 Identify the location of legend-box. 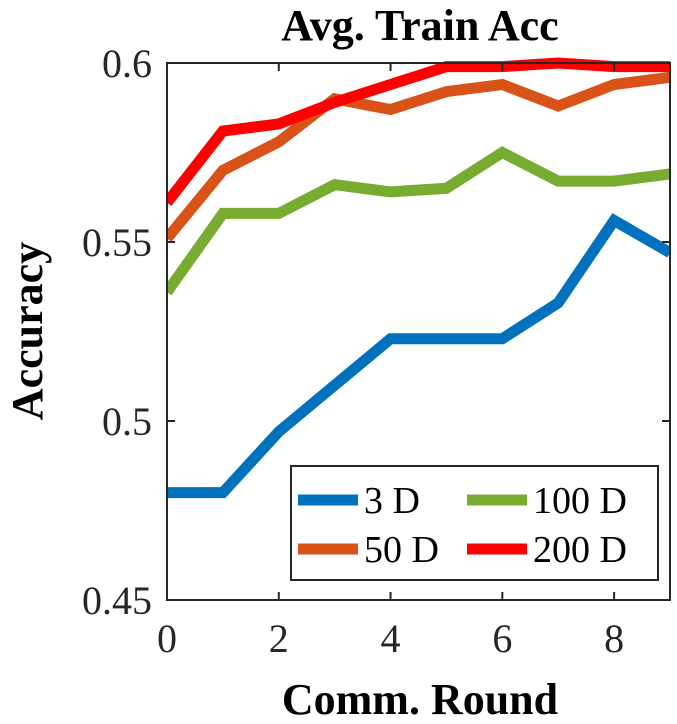
(474, 523).